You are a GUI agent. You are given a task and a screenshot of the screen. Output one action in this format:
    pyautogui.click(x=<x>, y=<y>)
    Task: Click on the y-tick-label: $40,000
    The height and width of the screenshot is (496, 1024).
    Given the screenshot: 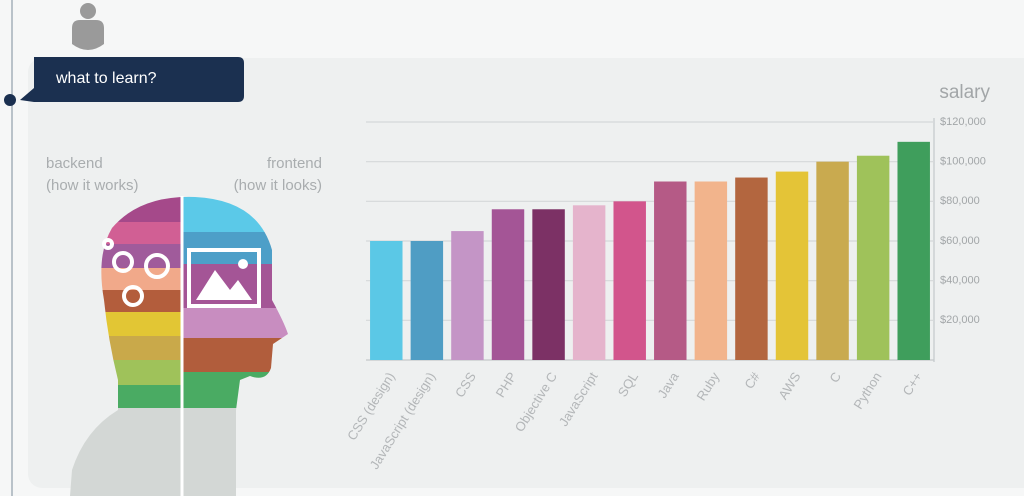 What is the action you would take?
    pyautogui.click(x=960, y=281)
    